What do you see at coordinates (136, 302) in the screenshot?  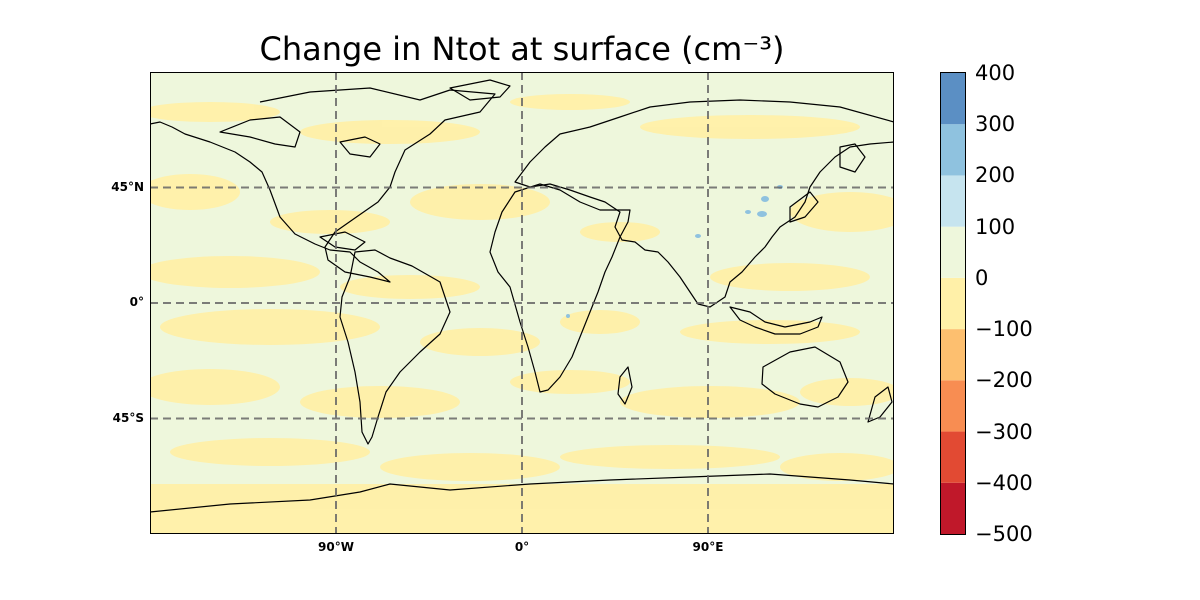 I see `lat-tick-0: 0°` at bounding box center [136, 302].